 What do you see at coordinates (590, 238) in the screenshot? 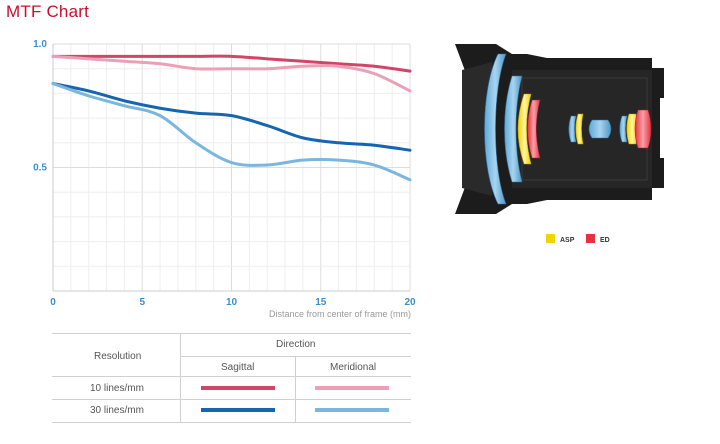
I see `ed-swatch` at bounding box center [590, 238].